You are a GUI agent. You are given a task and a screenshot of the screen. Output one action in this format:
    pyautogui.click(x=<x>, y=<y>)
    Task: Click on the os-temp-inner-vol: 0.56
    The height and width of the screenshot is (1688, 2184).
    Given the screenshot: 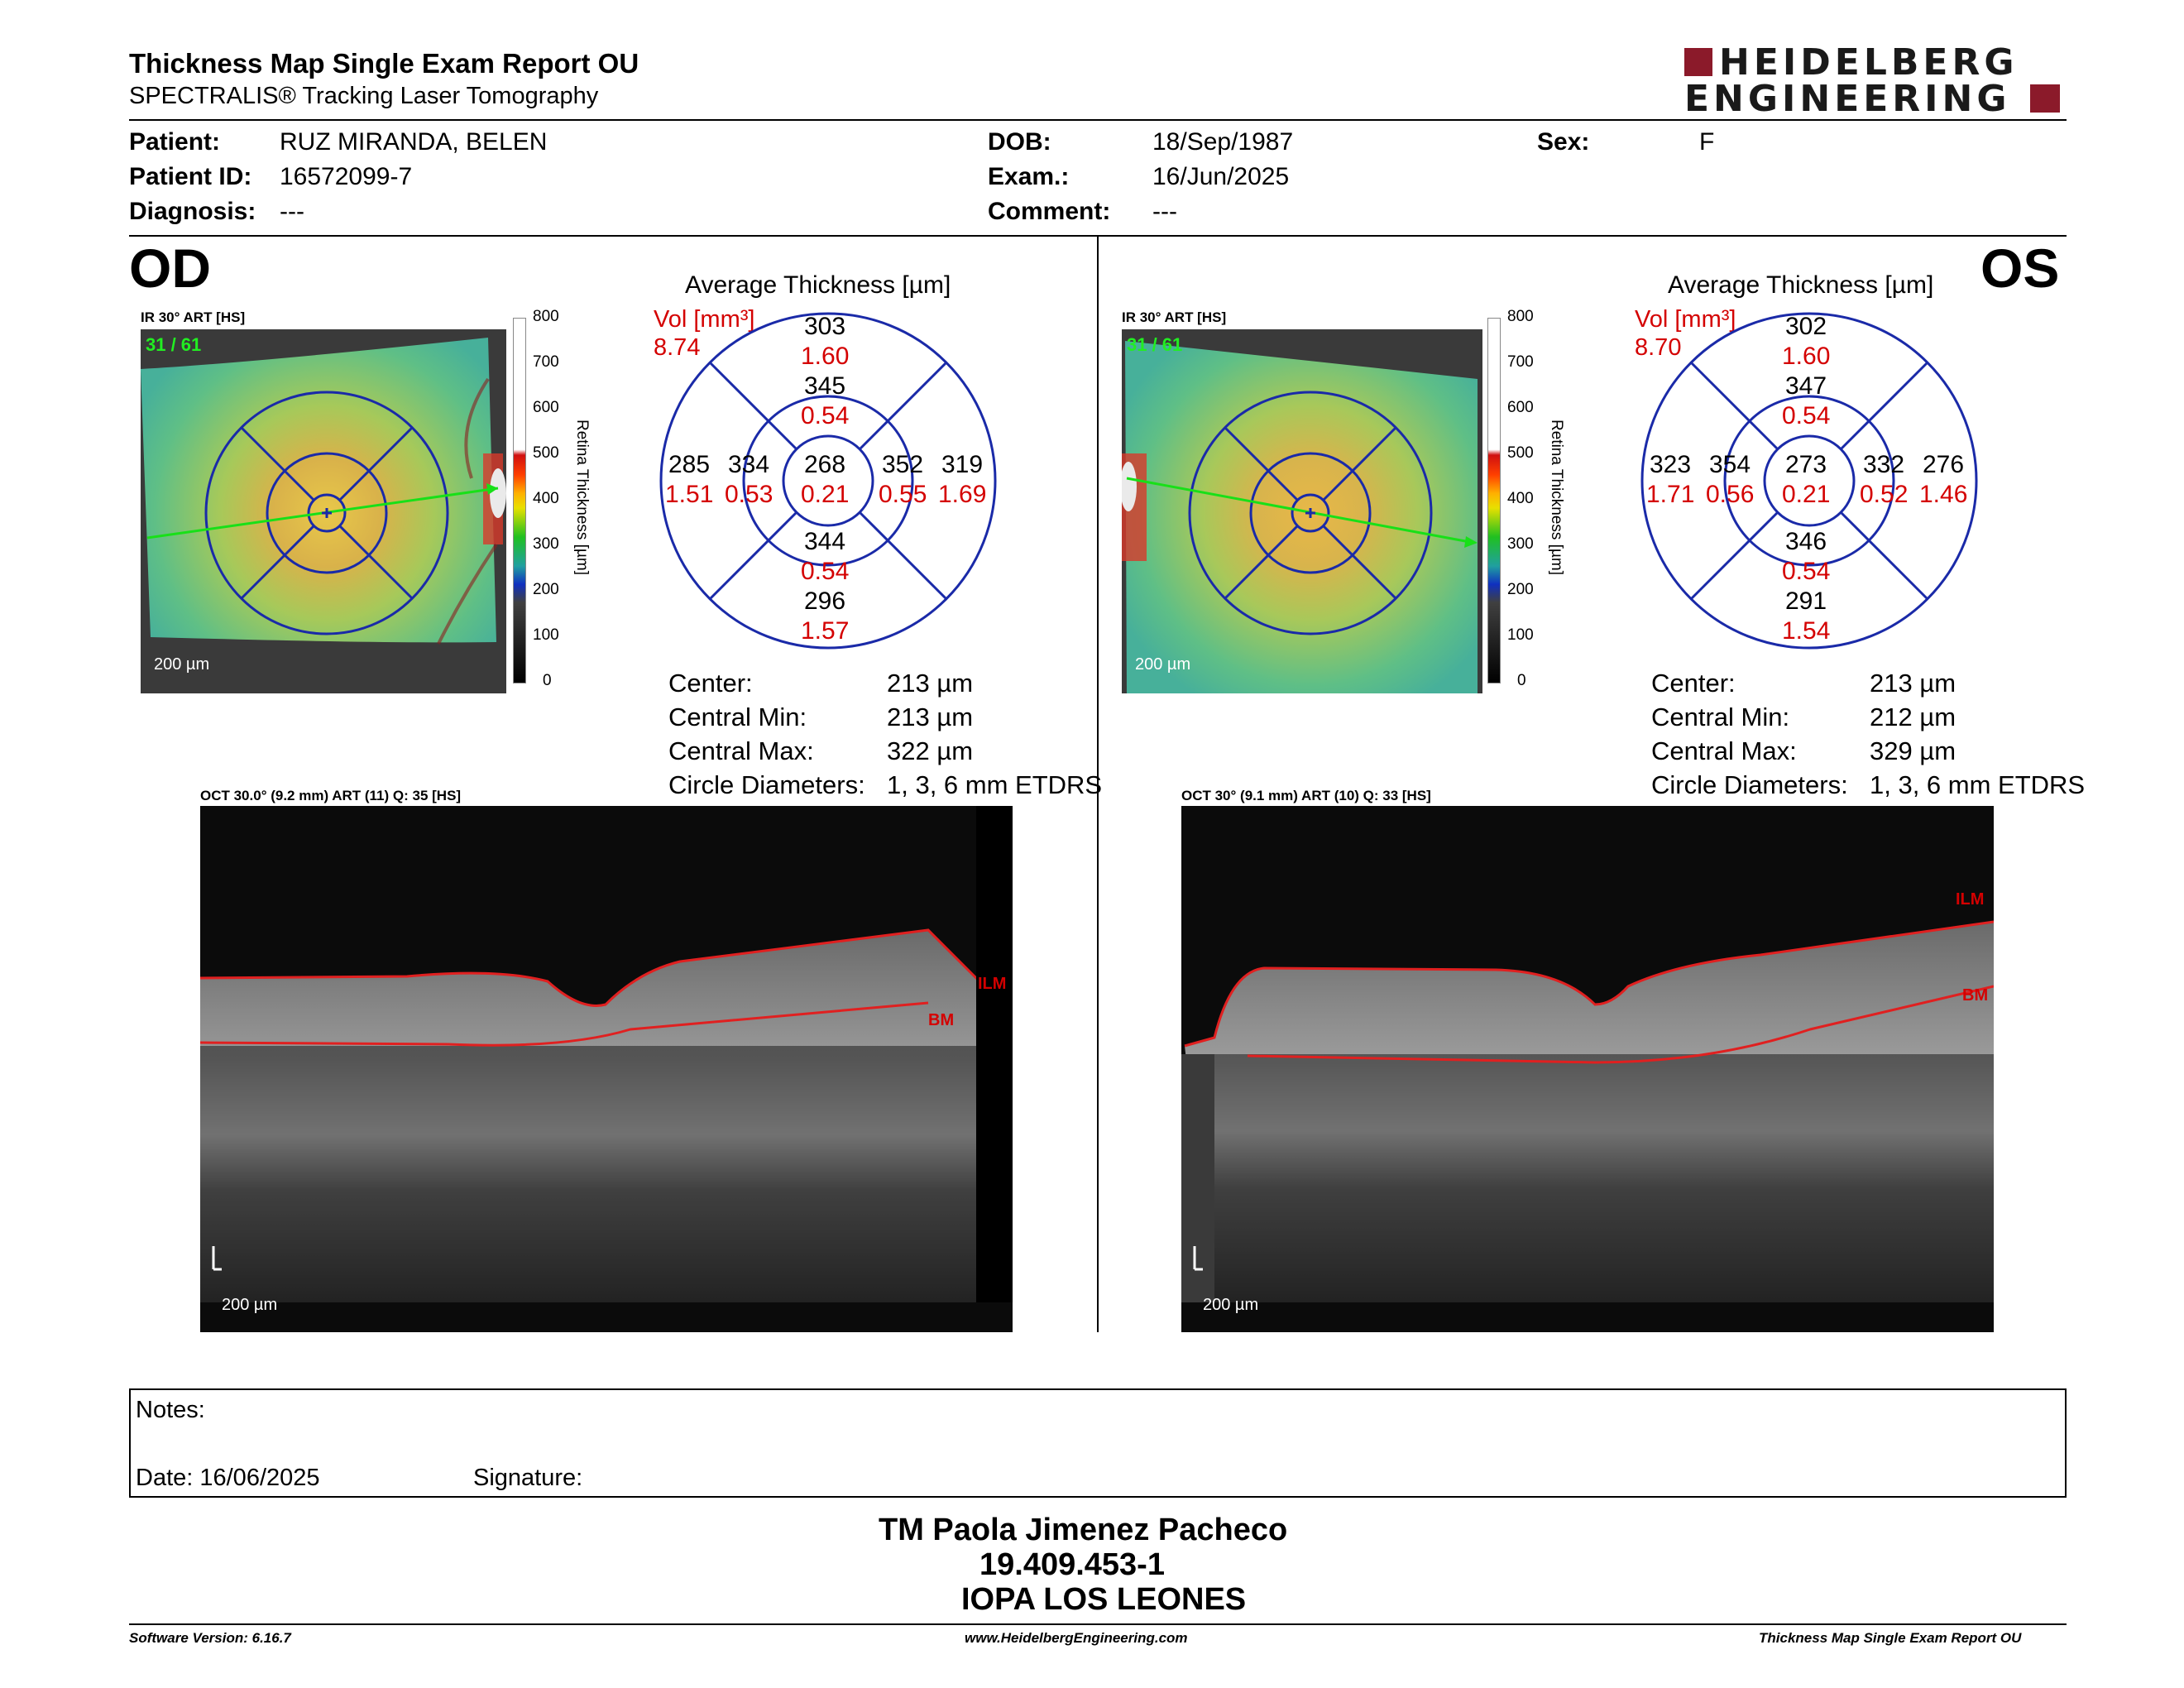 What is the action you would take?
    pyautogui.click(x=1730, y=494)
    